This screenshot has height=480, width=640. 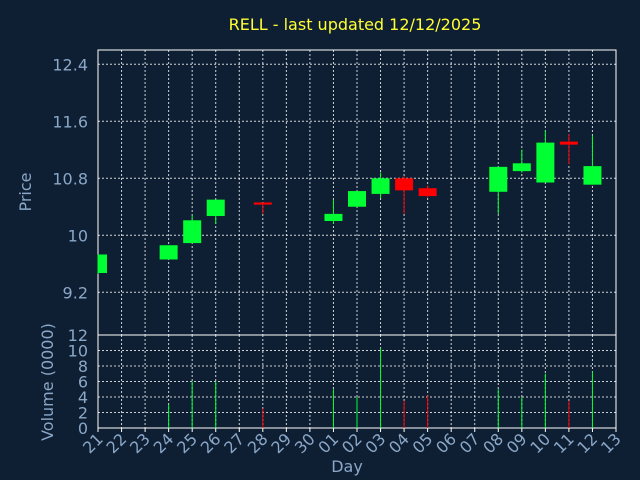 I want to click on volume-tick-label: 4, so click(x=83, y=397).